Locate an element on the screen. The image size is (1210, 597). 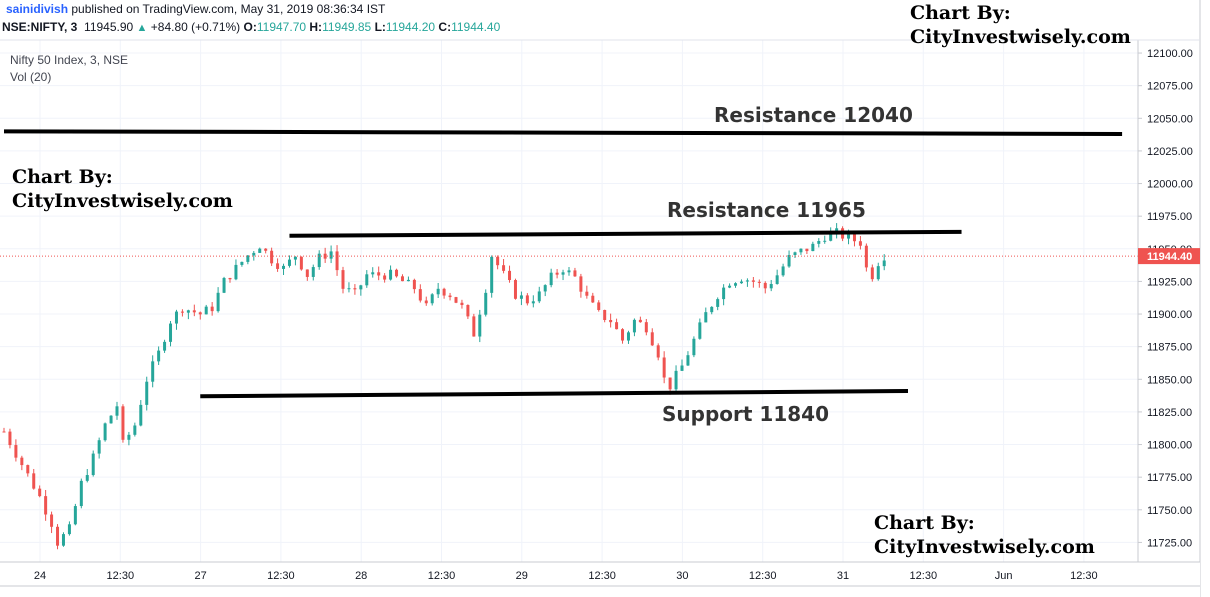
change-value: +84.80 (+0.71%) is located at coordinates (195, 27).